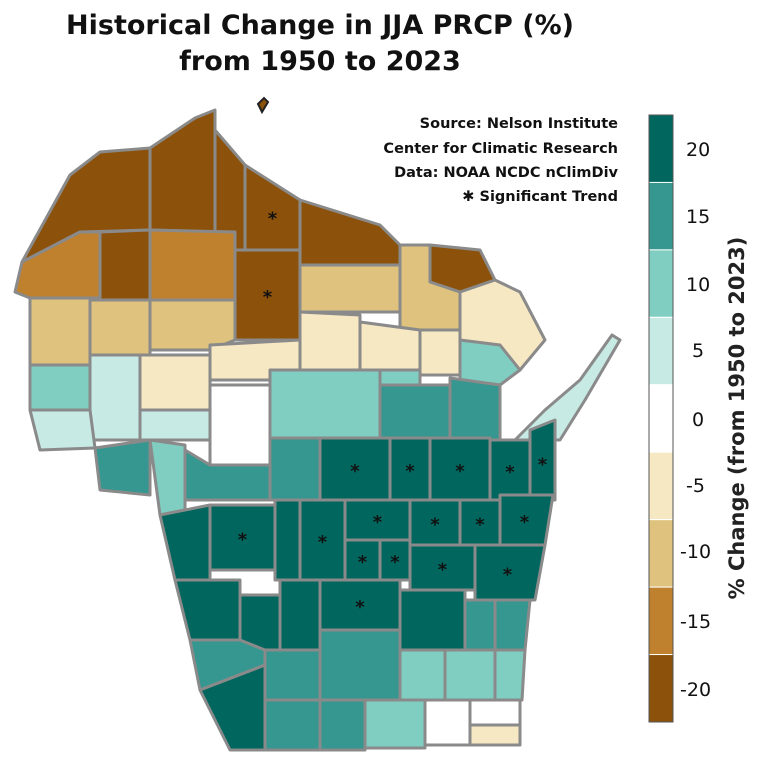 The height and width of the screenshot is (761, 768). Describe the element at coordinates (695, 486) in the screenshot. I see `colorbar-tick: -5` at that location.